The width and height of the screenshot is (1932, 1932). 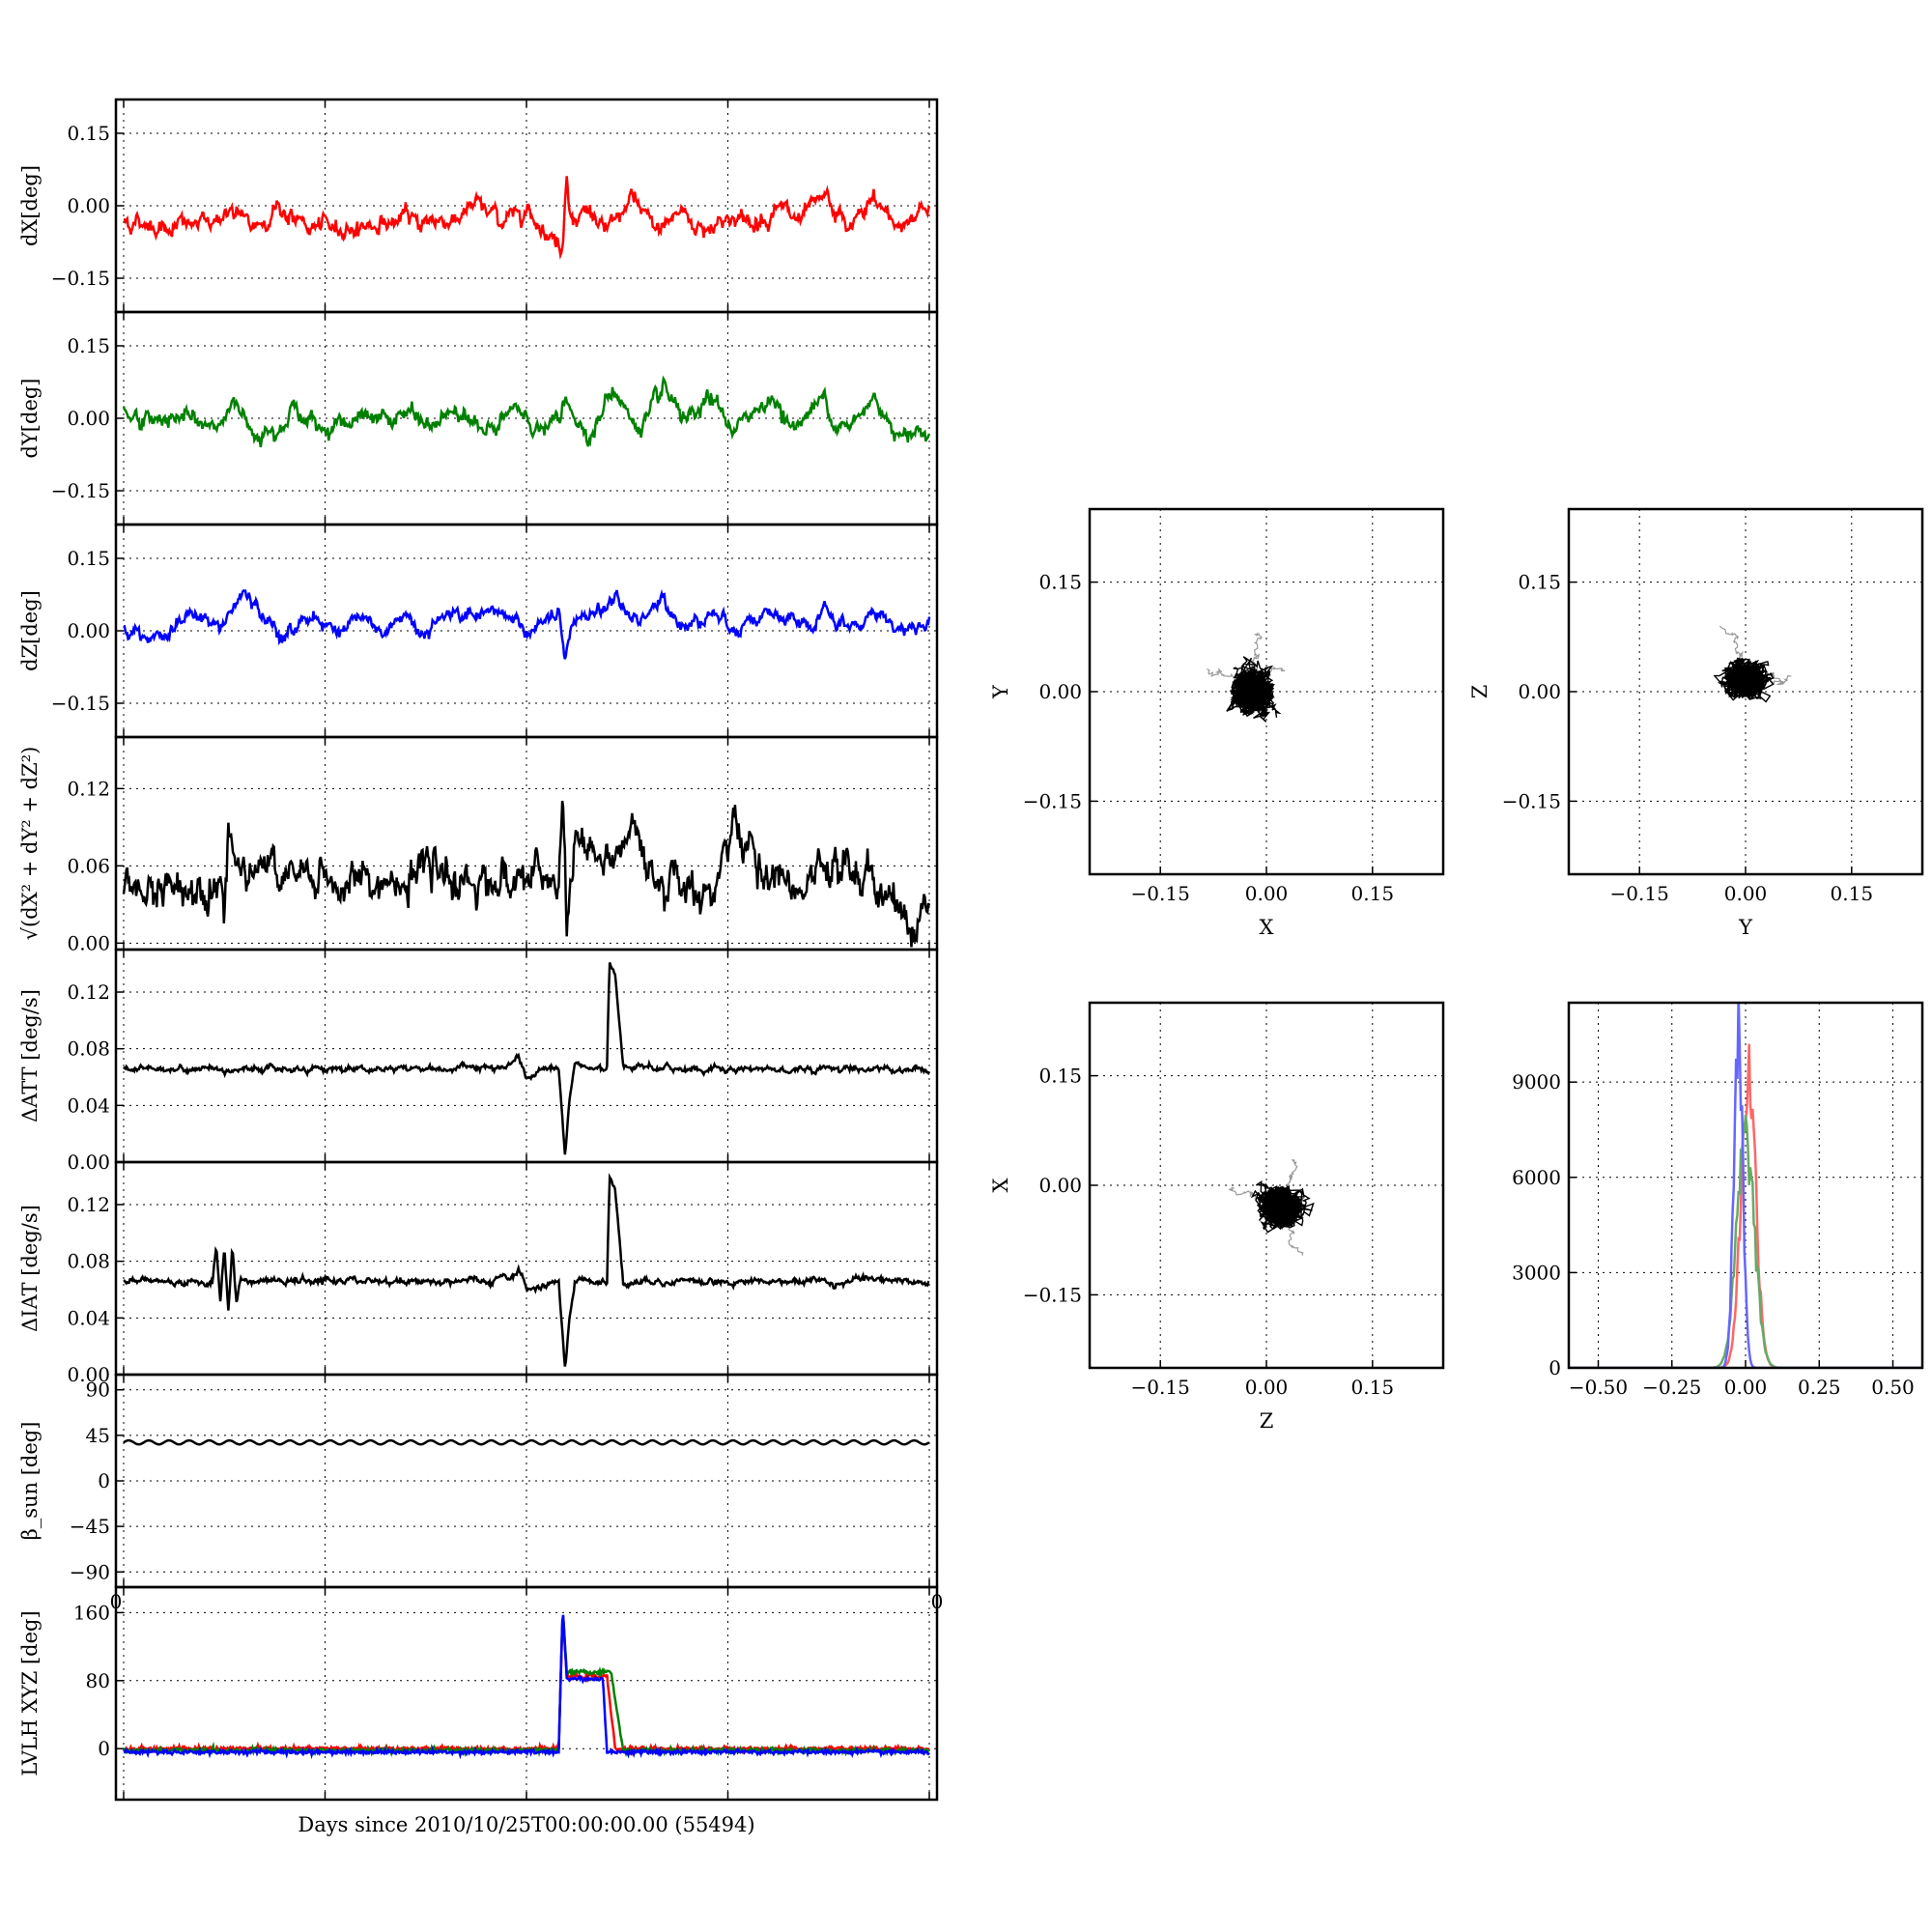 What do you see at coordinates (90, 1526) in the screenshot?
I see `y-tick-label-3: −45` at bounding box center [90, 1526].